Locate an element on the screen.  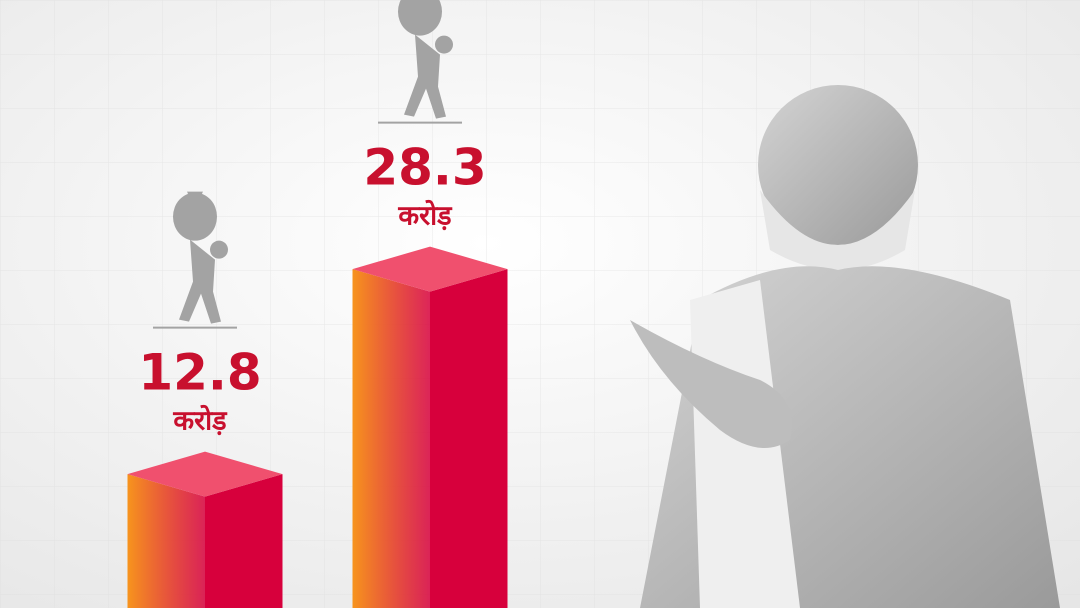
value-label: 28.3 is located at coordinates (424, 168).